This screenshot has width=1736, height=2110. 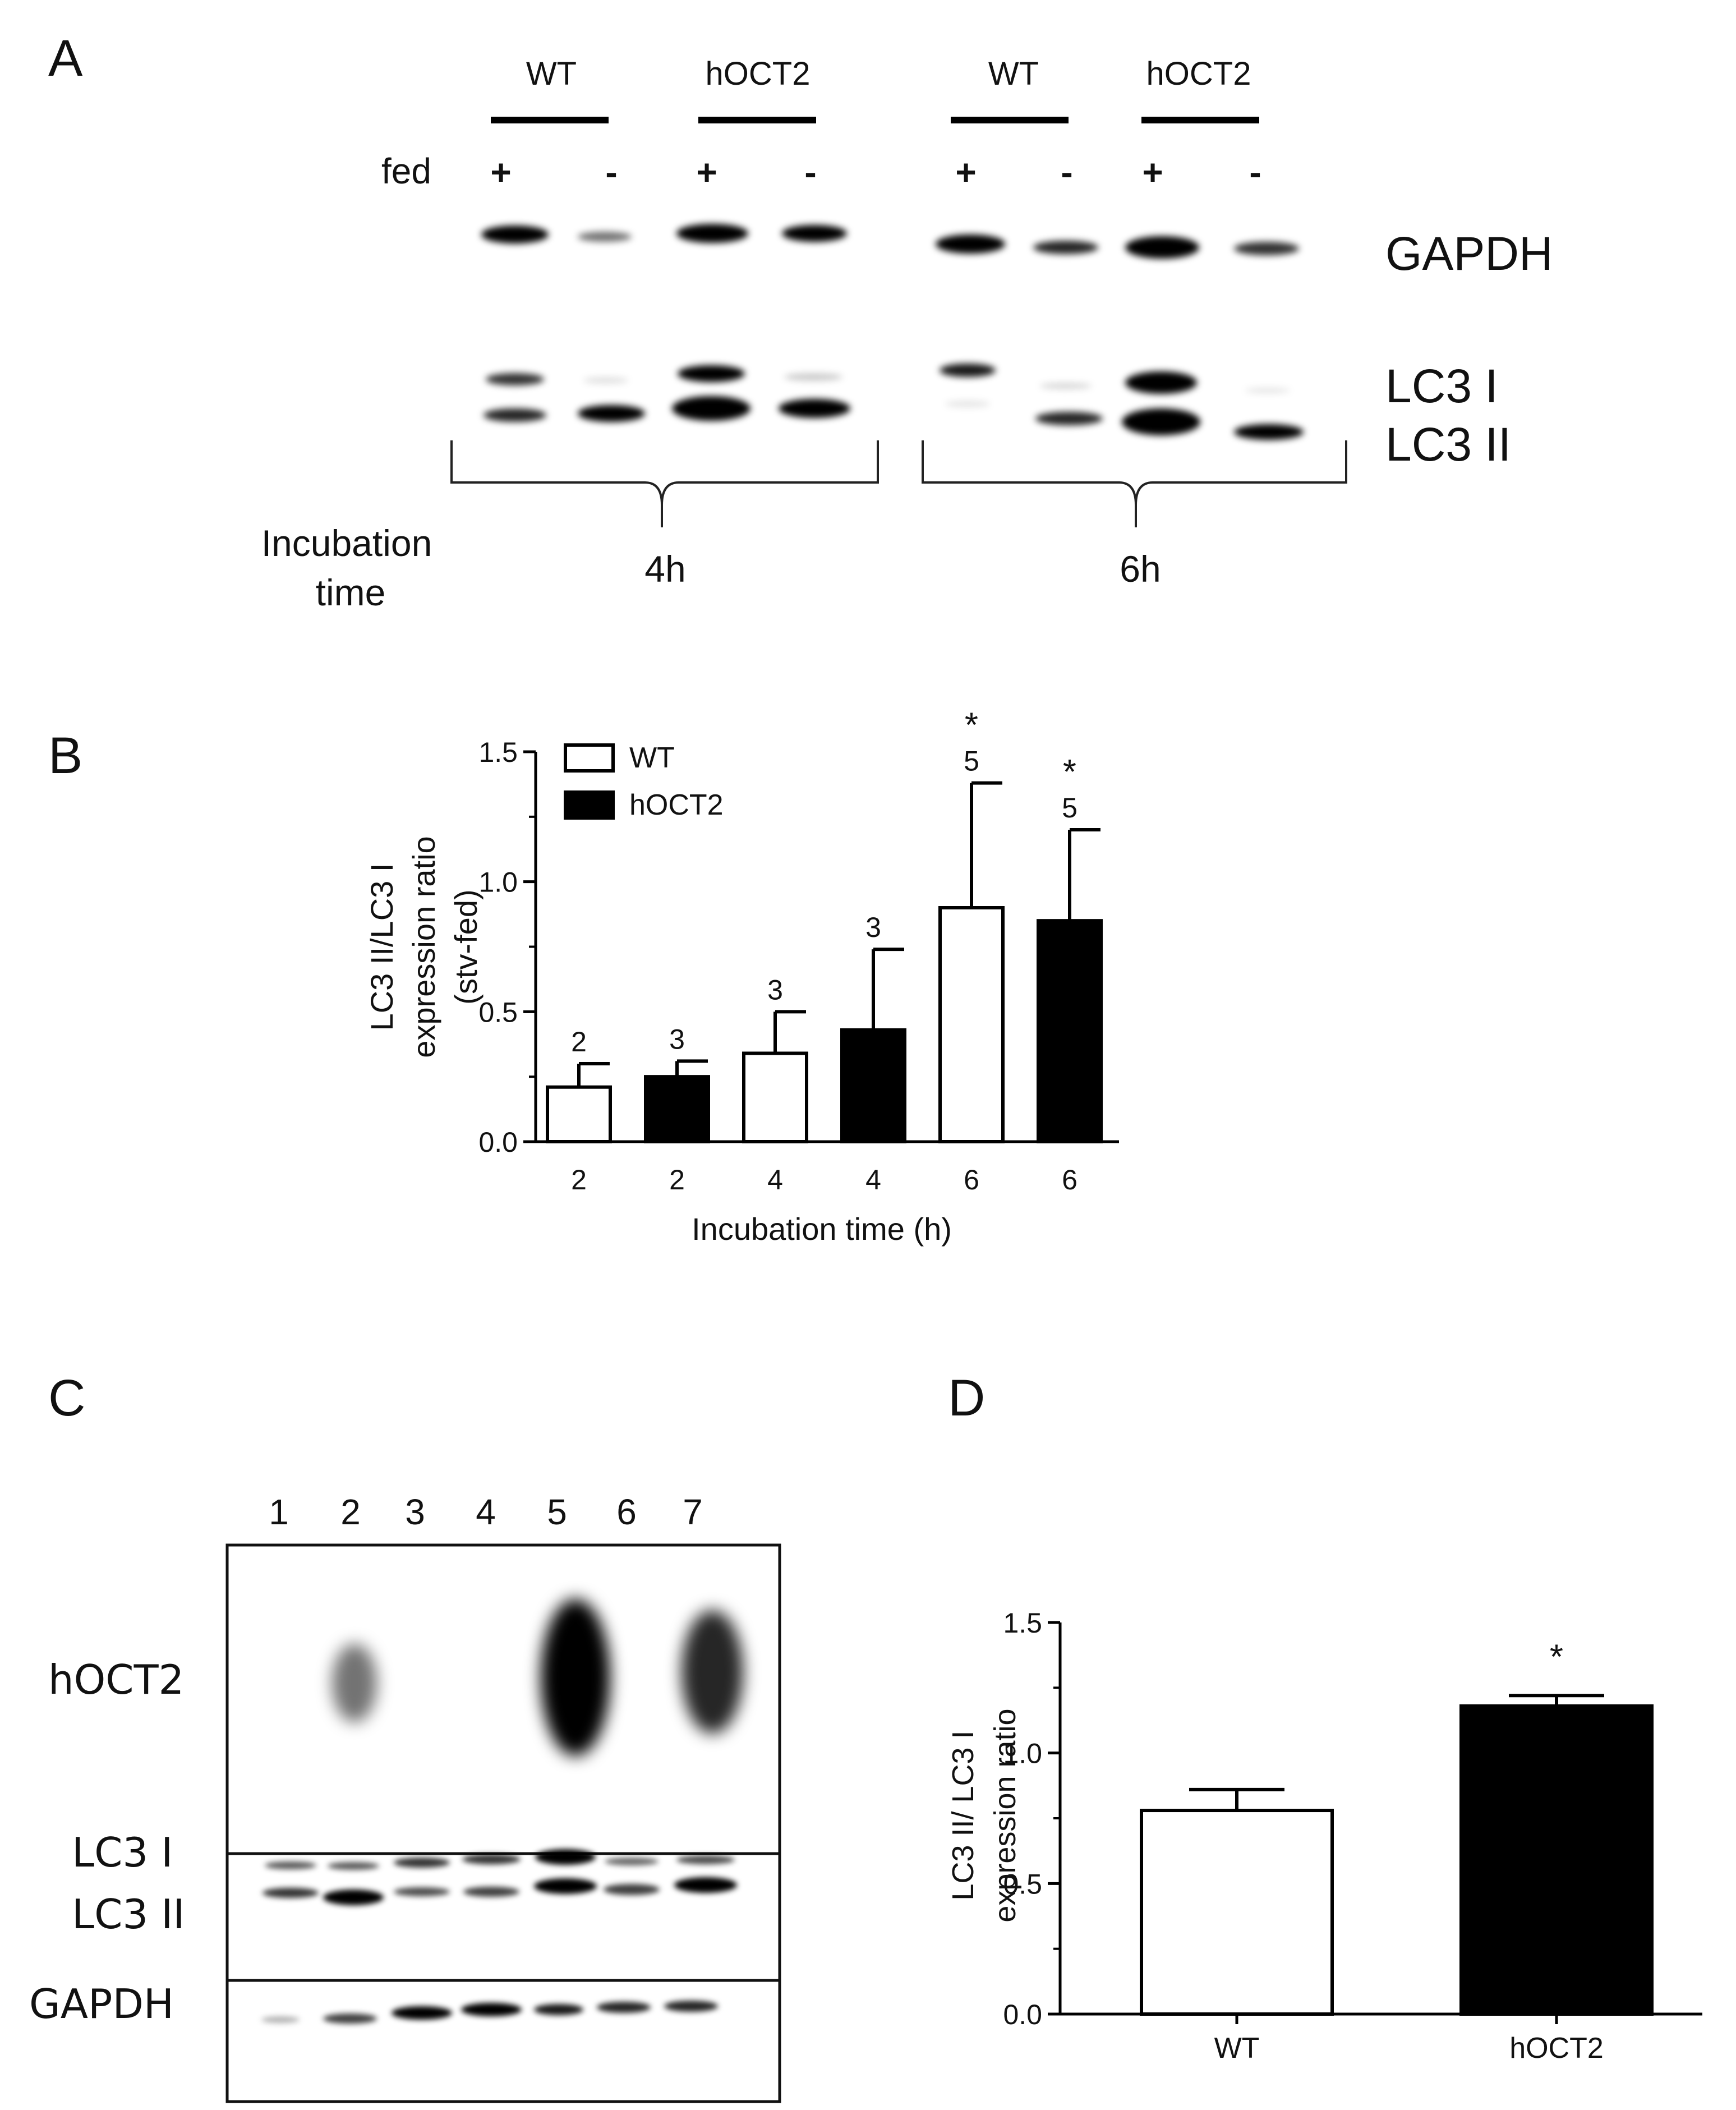 I want to click on gapdh-band-c7, so click(x=691, y=2006).